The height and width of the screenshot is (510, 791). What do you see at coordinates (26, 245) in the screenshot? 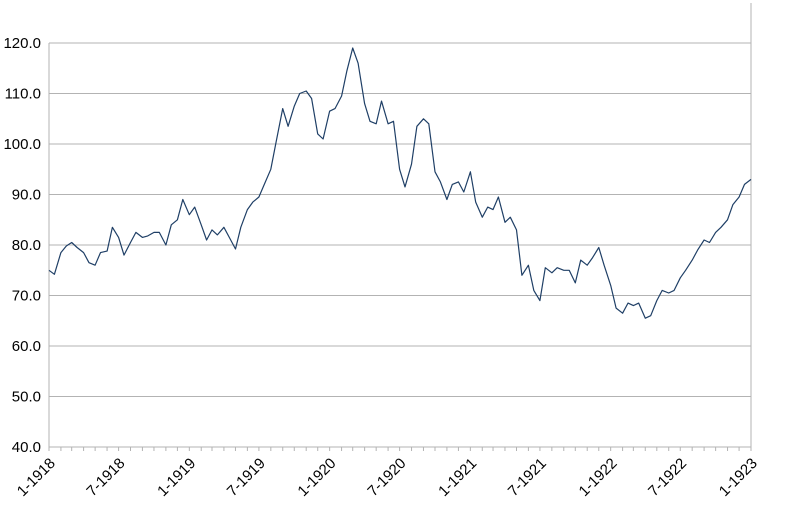
I see `y-tick-label: 80.0` at bounding box center [26, 245].